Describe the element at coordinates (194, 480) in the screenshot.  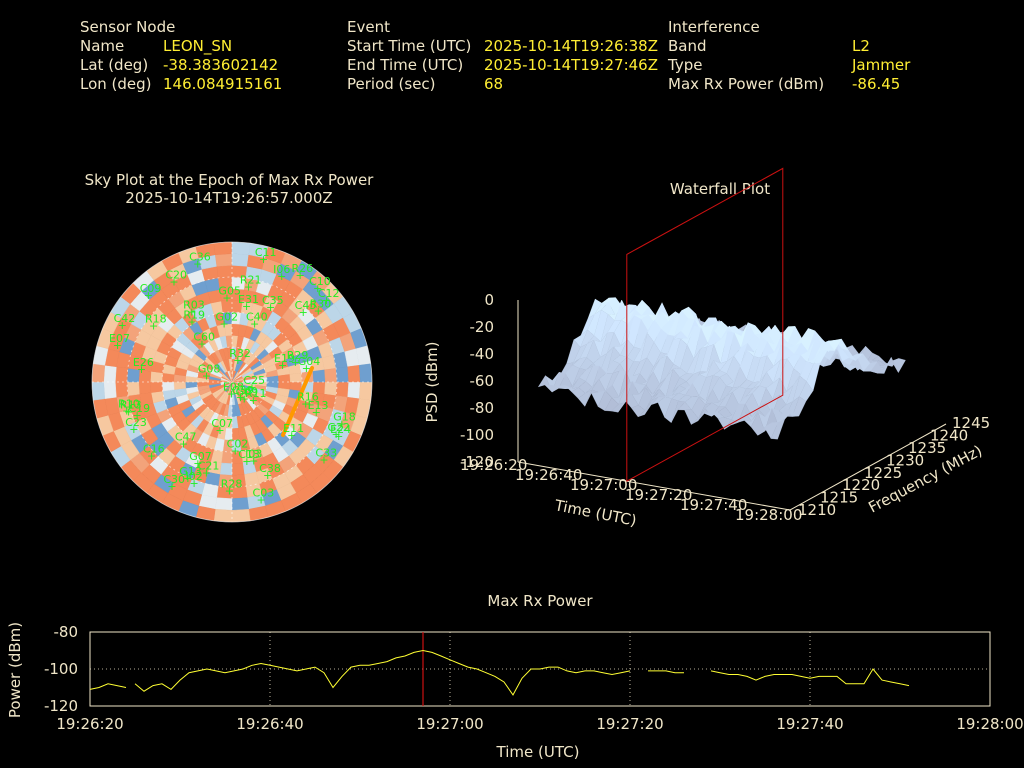
I see `satellite-i02: +I02` at that location.